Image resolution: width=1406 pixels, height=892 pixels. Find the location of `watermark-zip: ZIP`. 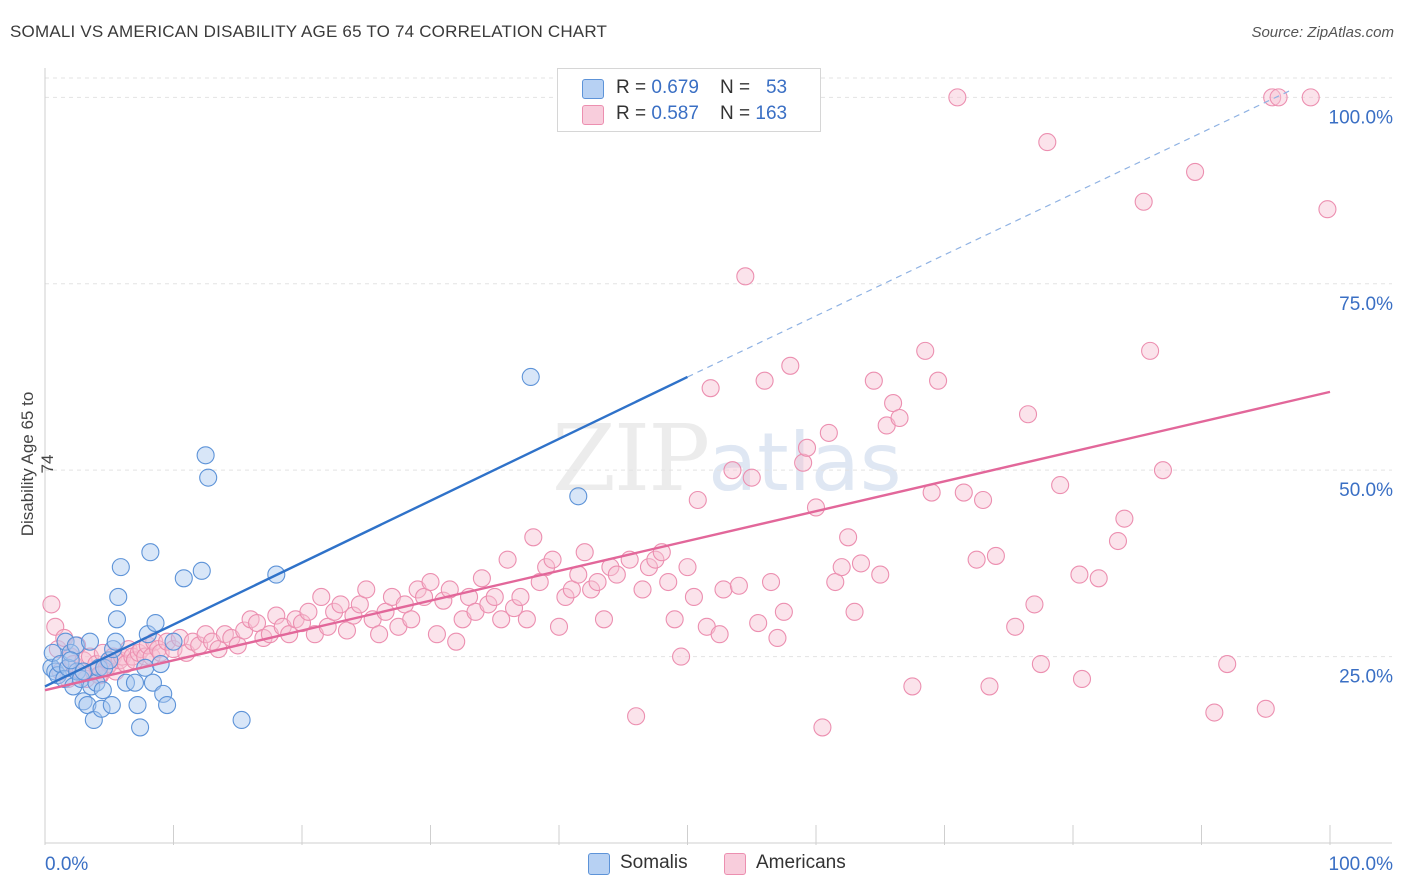

watermark-zip: ZIP is located at coordinates (631, 458).